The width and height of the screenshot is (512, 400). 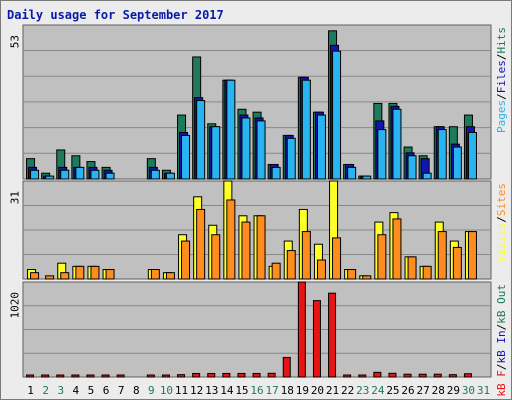 I want to click on x-tick-label: 27, so click(x=423, y=390).